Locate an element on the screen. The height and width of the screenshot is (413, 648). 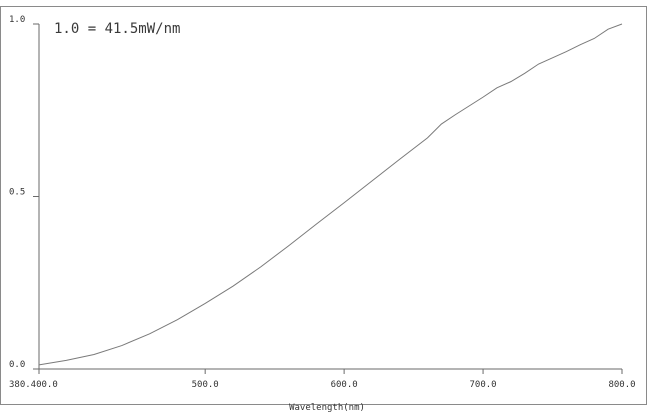
y-tick-label: 0.5 is located at coordinates (17, 193).